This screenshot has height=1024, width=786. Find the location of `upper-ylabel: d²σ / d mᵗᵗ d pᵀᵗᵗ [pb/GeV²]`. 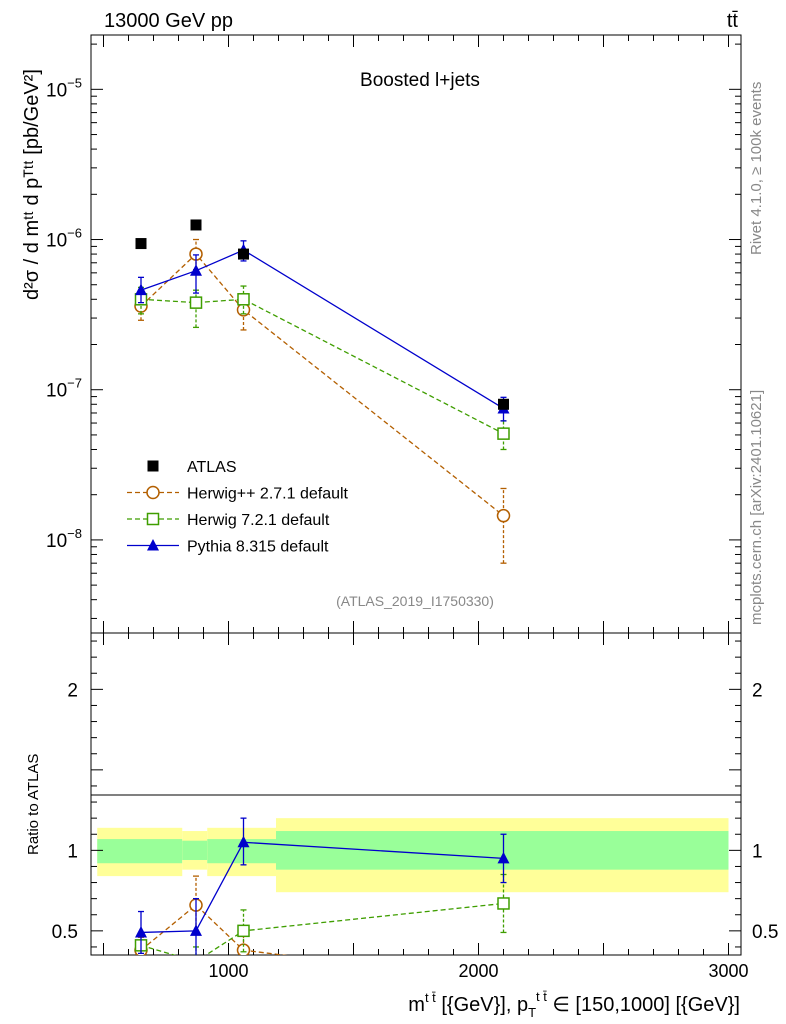

upper-ylabel: d²σ / d mᵗᵗ d pᵀᵗᵗ [pb/GeV²] is located at coordinates (32, 184).